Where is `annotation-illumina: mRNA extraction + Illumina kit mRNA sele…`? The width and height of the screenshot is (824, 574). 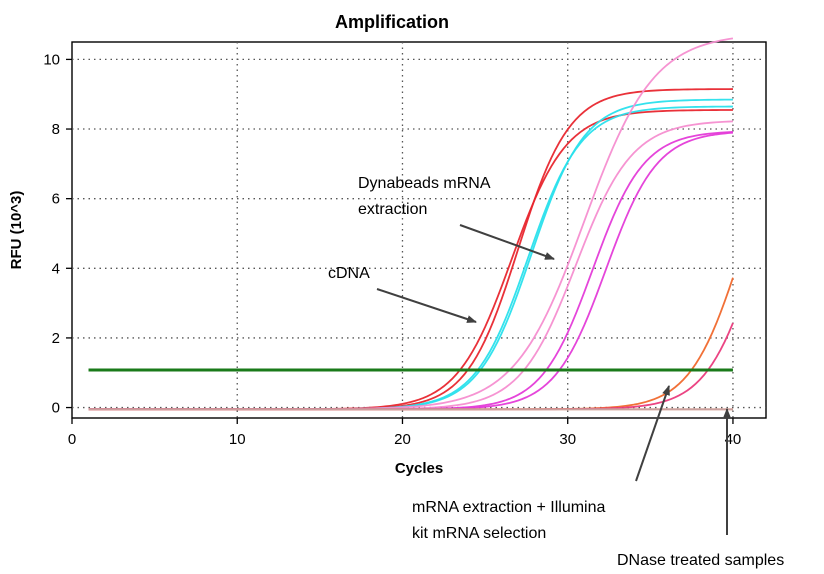
annotation-illumina: mRNA extraction + Illumina kit mRNA sele… is located at coordinates (511, 520).